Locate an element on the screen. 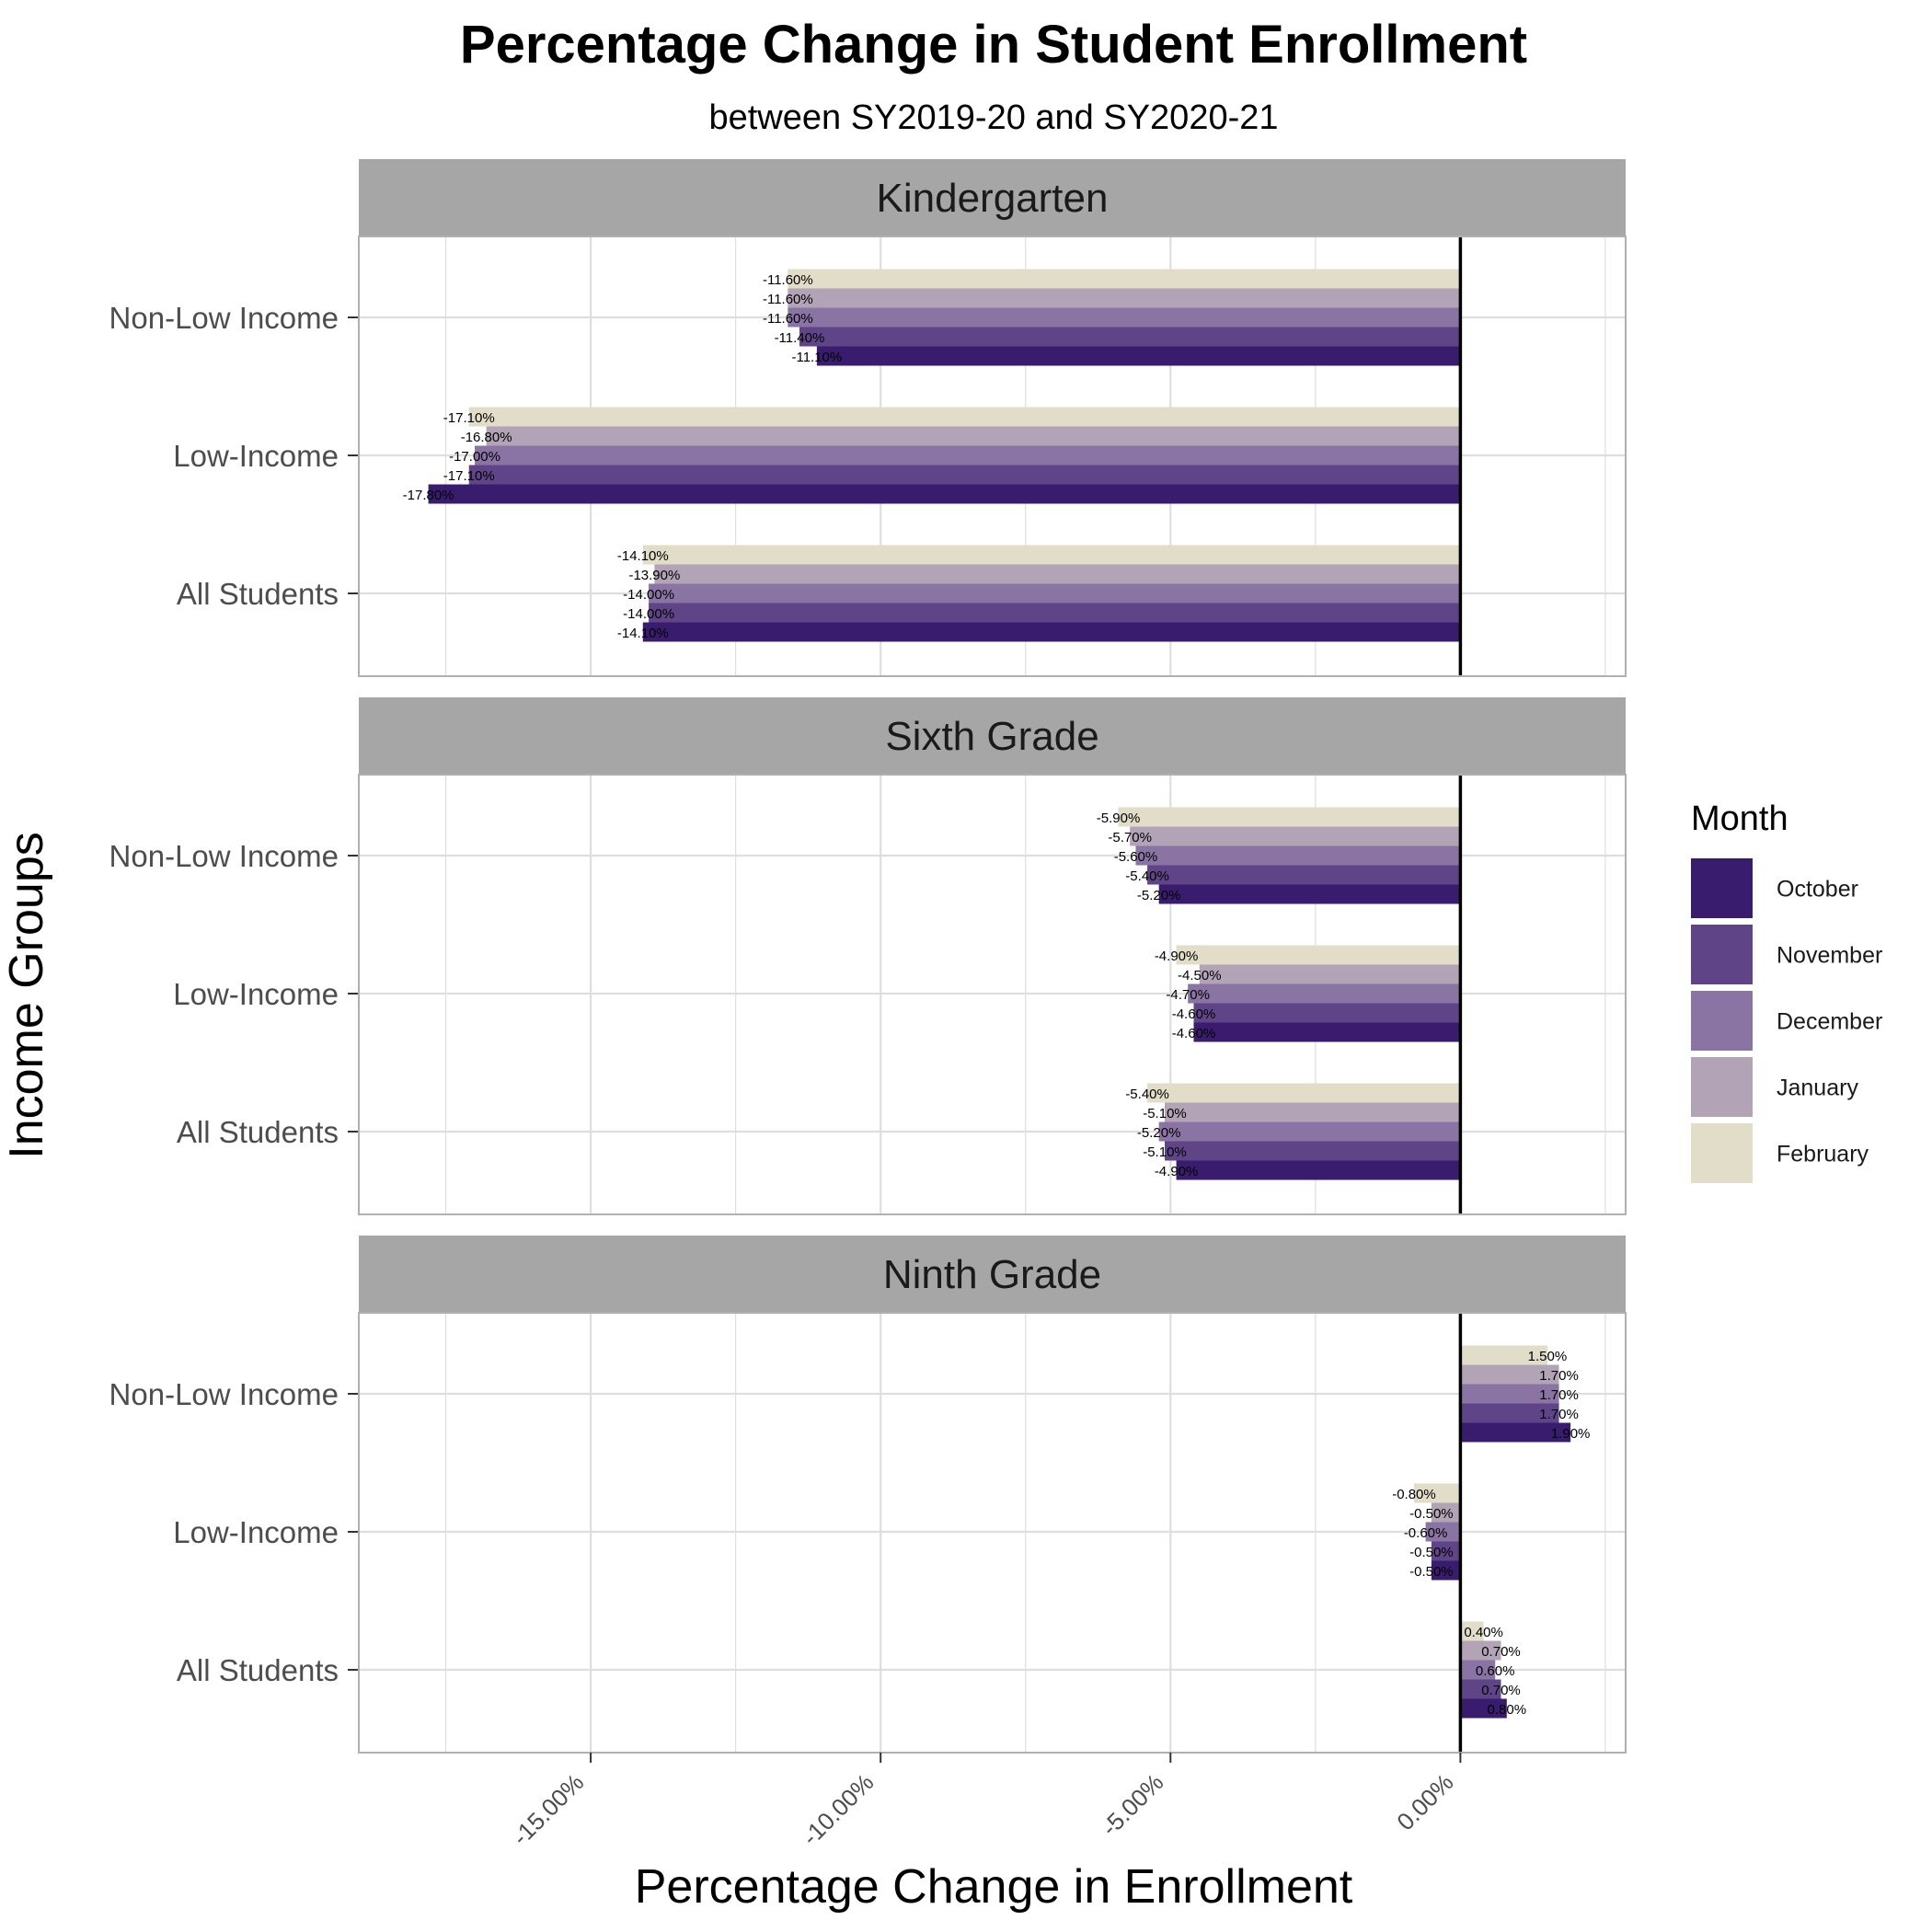 This screenshot has height=1932, width=1932. chart-subtitle: between SY2019-20 and SY2020-21 is located at coordinates (993, 117).